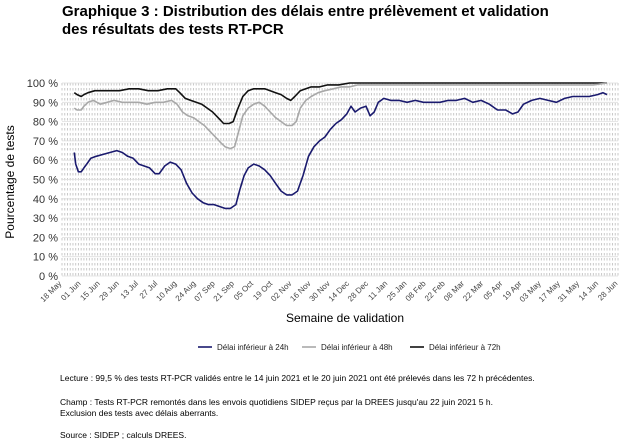 This screenshot has width=635, height=444. What do you see at coordinates (45, 142) in the screenshot?
I see `y-tick-label: 70 %` at bounding box center [45, 142].